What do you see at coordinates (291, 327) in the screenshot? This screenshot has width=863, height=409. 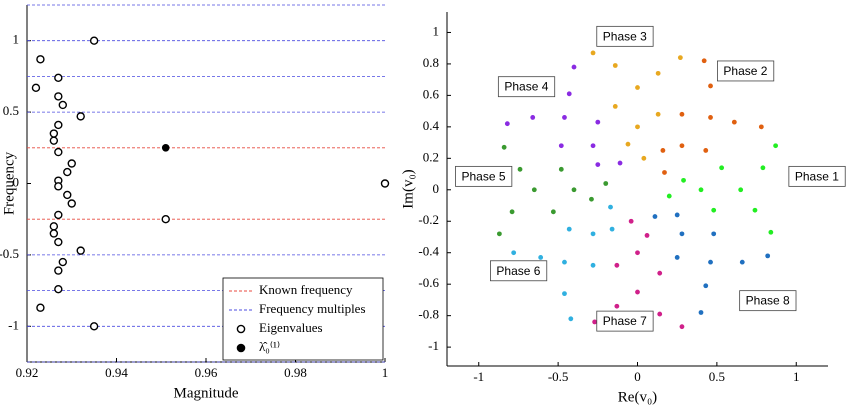 I see `legend-label: Eigenvalues` at bounding box center [291, 327].